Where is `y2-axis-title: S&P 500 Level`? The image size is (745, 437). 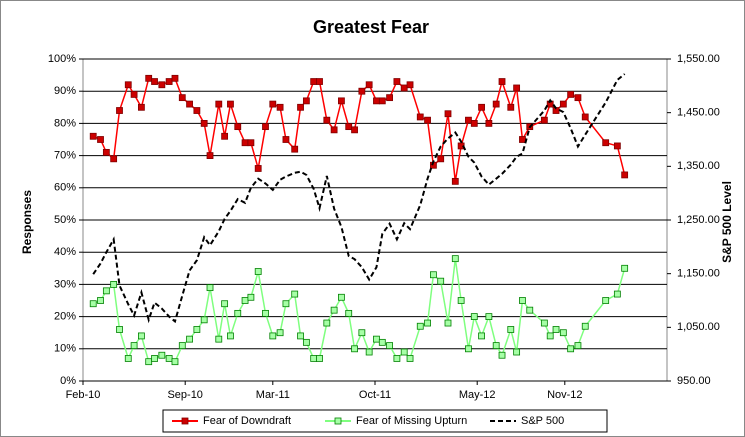 y2-axis-title: S&P 500 Level is located at coordinates (727, 222).